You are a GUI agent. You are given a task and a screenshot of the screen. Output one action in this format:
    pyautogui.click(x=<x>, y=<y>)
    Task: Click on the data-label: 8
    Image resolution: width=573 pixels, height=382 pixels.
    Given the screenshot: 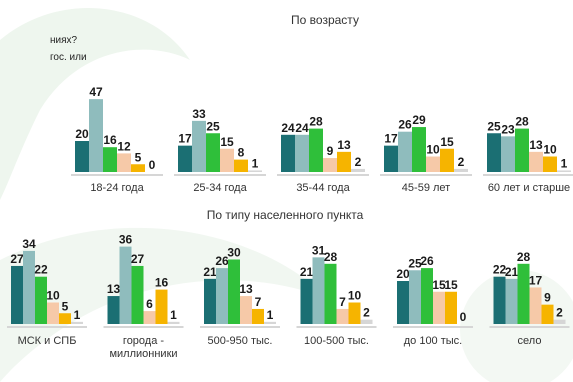 What is the action you would take?
    pyautogui.click(x=241, y=153)
    